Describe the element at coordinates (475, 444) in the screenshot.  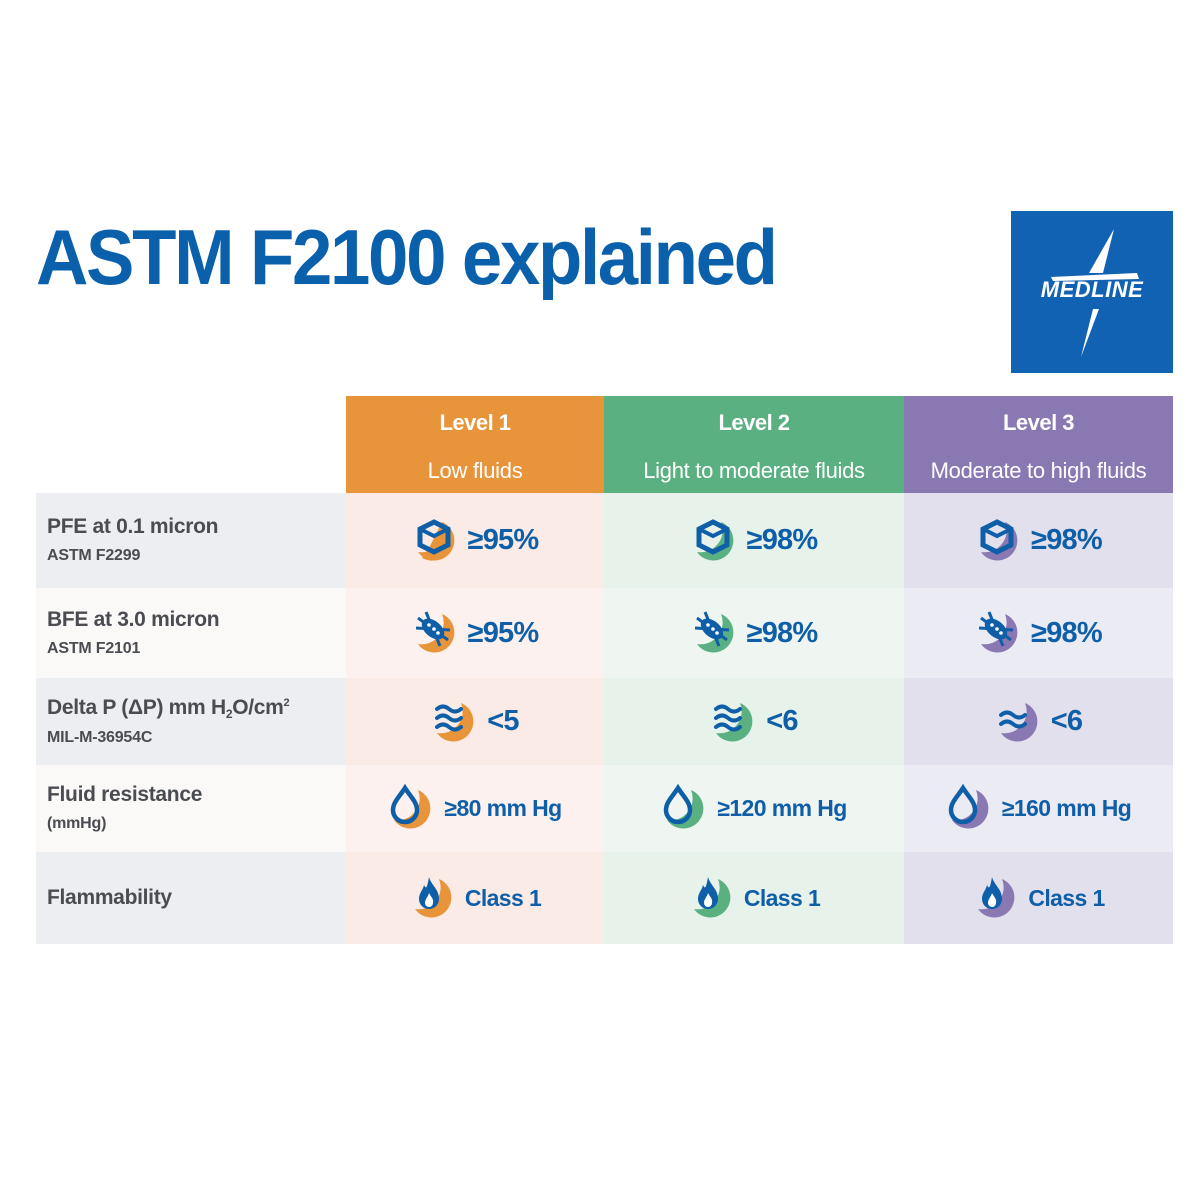
I see `level-1-header: Level 1 Low fluids` at that location.